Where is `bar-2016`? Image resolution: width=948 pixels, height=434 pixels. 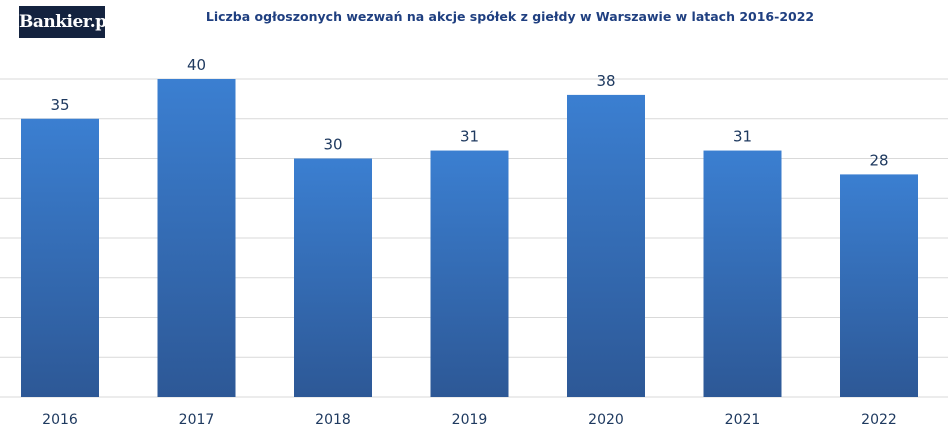 bar-2016 is located at coordinates (60, 257).